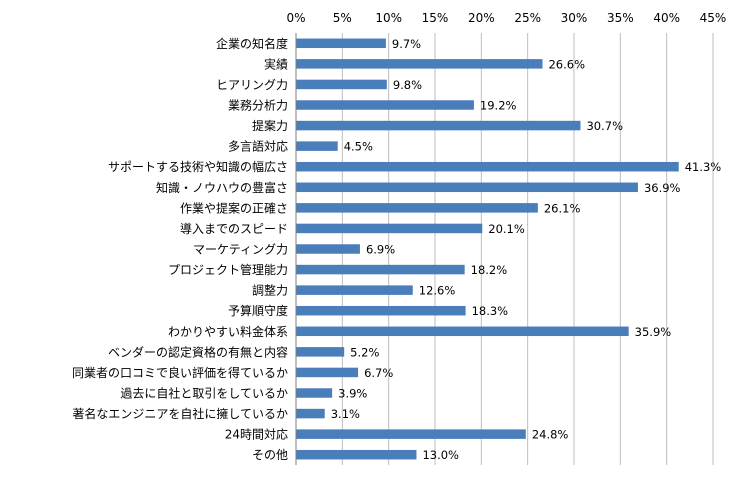 This screenshot has height=479, width=742. What do you see at coordinates (342, 18) in the screenshot?
I see `x-tick-label: 5%` at bounding box center [342, 18].